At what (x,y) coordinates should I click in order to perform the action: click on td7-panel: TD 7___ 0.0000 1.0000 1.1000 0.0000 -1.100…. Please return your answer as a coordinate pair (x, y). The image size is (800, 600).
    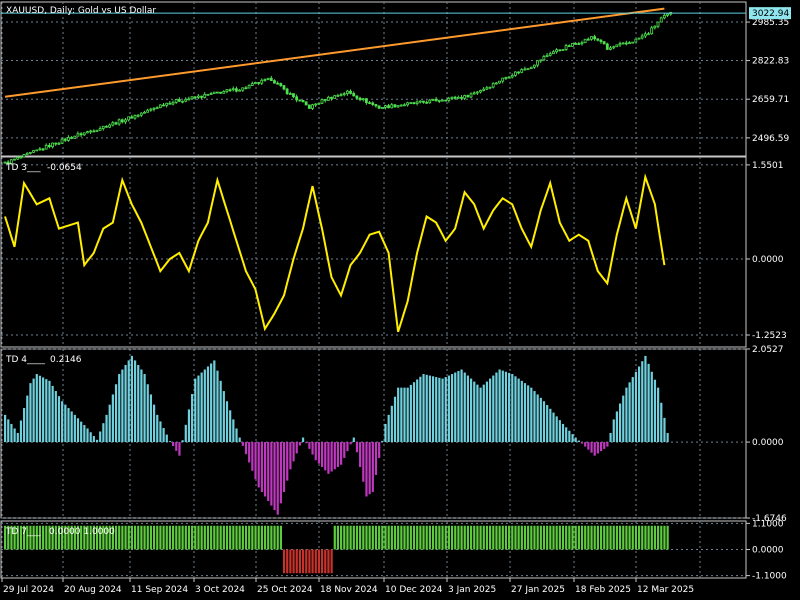
    Looking at the image, I should click on (394, 550).